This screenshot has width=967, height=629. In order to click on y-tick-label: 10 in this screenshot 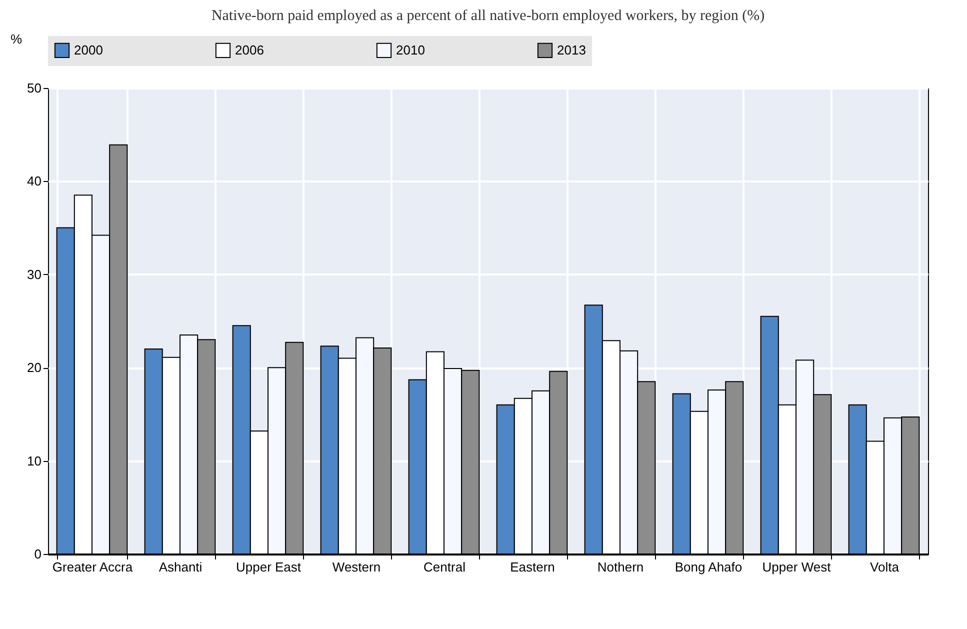, I will do `click(34, 460)`.